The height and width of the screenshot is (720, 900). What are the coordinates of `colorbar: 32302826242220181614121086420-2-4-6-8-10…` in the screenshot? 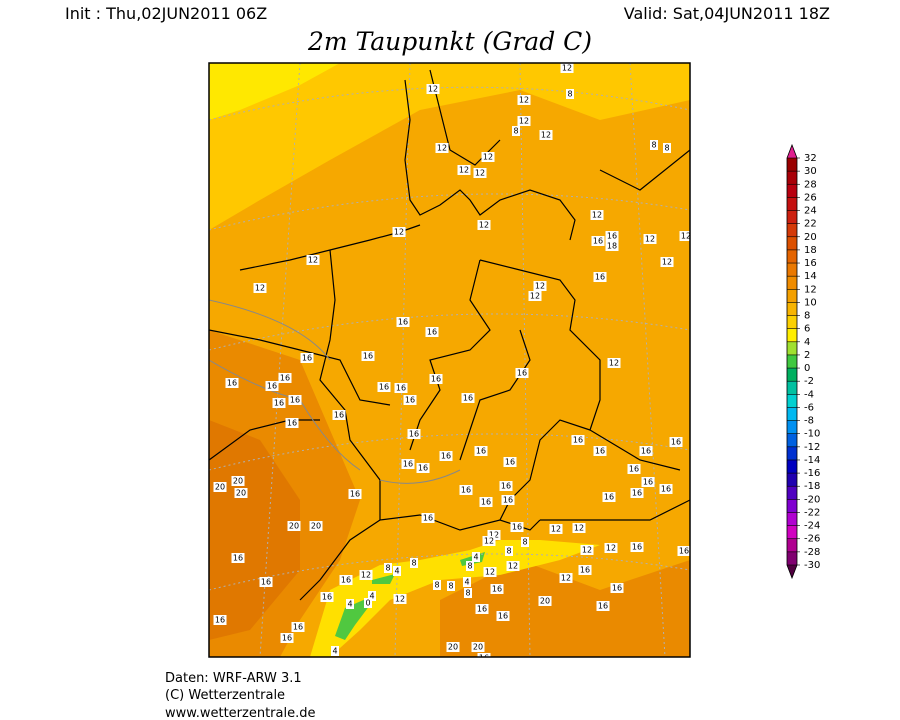 It's located at (803, 361).